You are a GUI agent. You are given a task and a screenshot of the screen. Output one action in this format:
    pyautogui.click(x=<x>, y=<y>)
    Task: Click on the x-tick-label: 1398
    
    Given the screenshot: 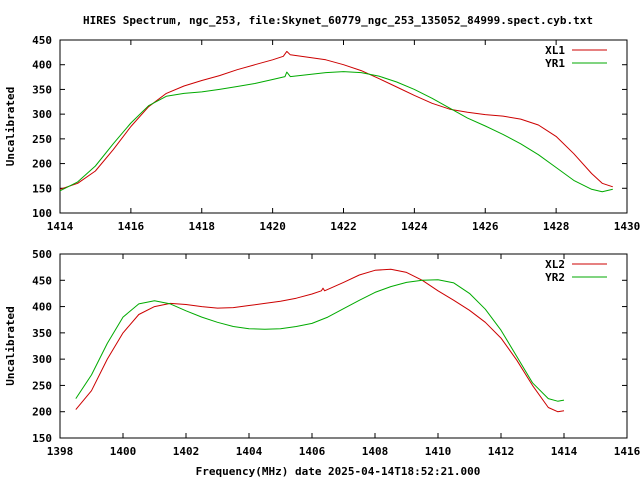 What is the action you would take?
    pyautogui.click(x=60, y=451)
    